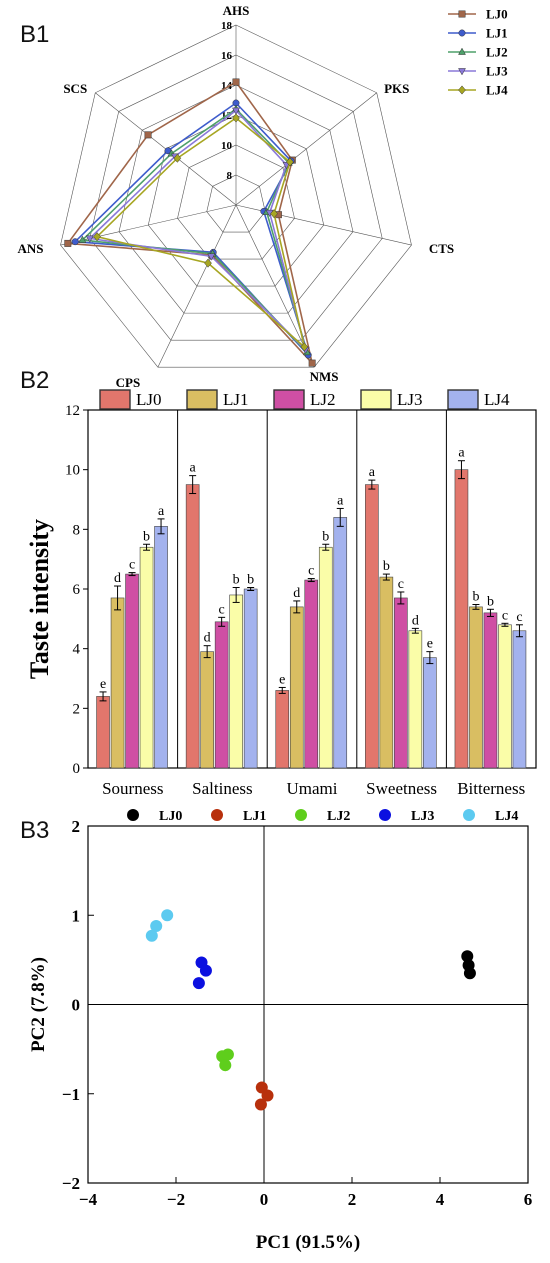 This screenshot has height=1263, width=550. Describe the element at coordinates (430, 713) in the screenshot. I see `bar-lj4-sweetness` at that location.